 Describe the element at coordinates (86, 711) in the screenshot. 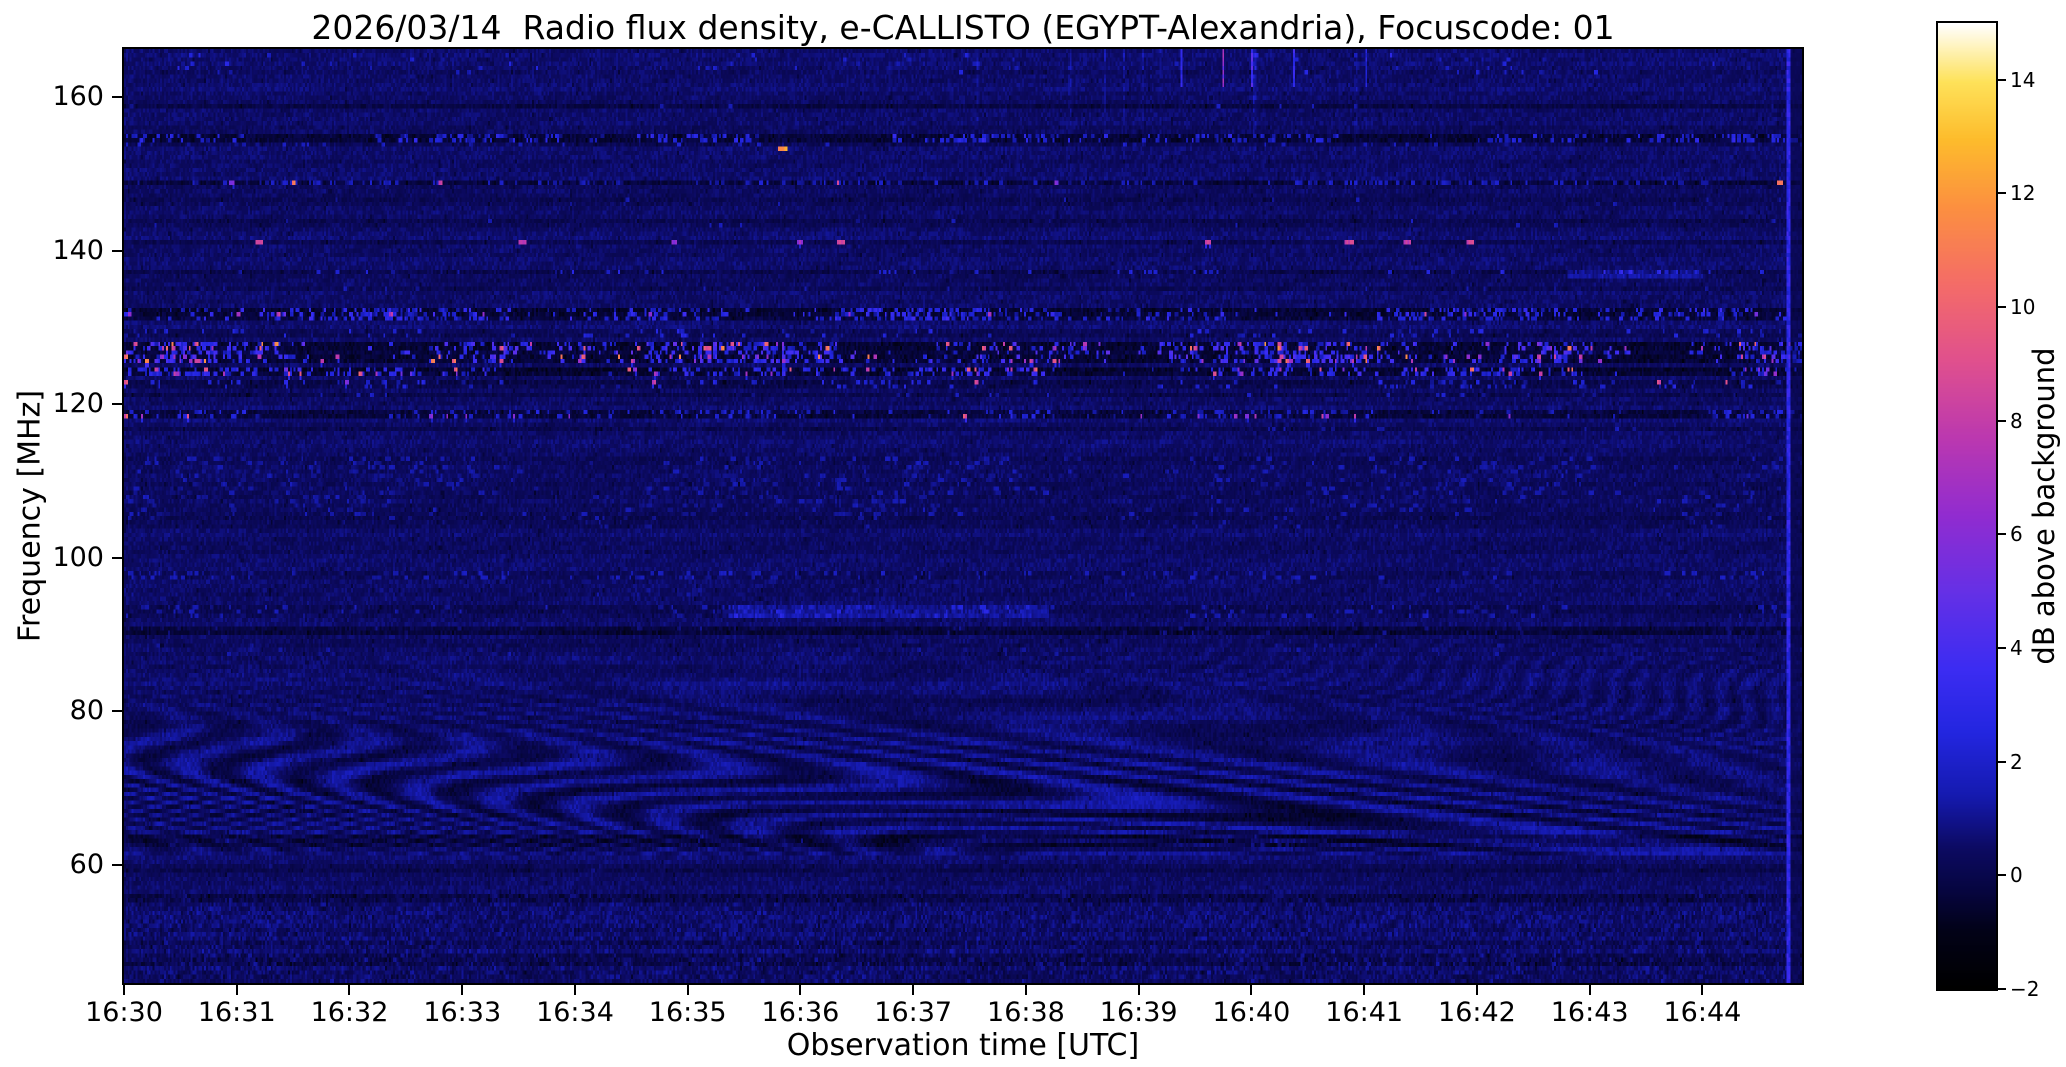

I see `y-tick-label: 80` at that location.